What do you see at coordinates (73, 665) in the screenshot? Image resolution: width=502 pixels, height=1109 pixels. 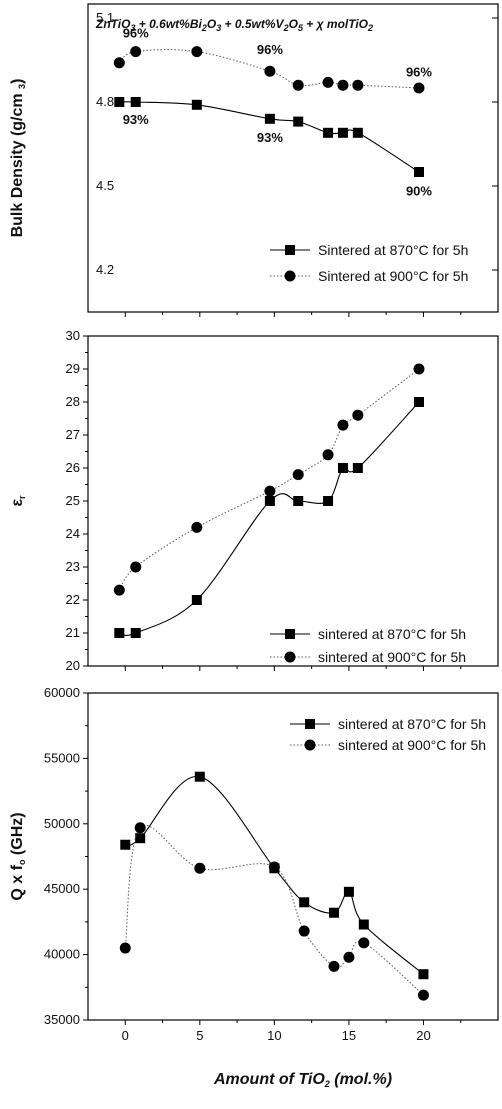 I see `y-tick-label: 20` at bounding box center [73, 665].